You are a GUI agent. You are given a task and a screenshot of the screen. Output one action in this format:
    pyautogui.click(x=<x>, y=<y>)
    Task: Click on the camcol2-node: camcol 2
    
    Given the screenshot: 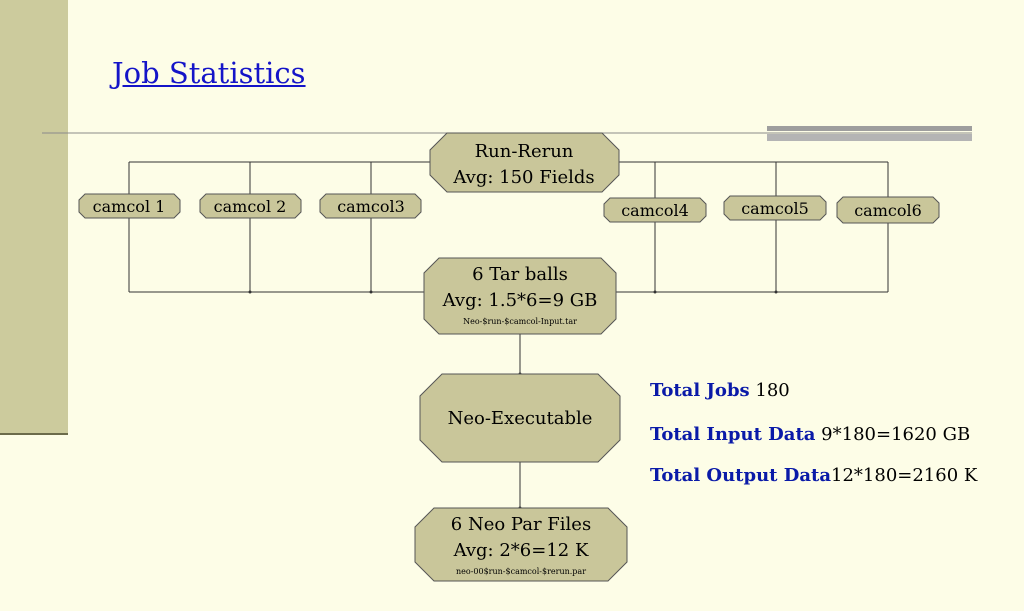 What is the action you would take?
    pyautogui.click(x=250, y=206)
    